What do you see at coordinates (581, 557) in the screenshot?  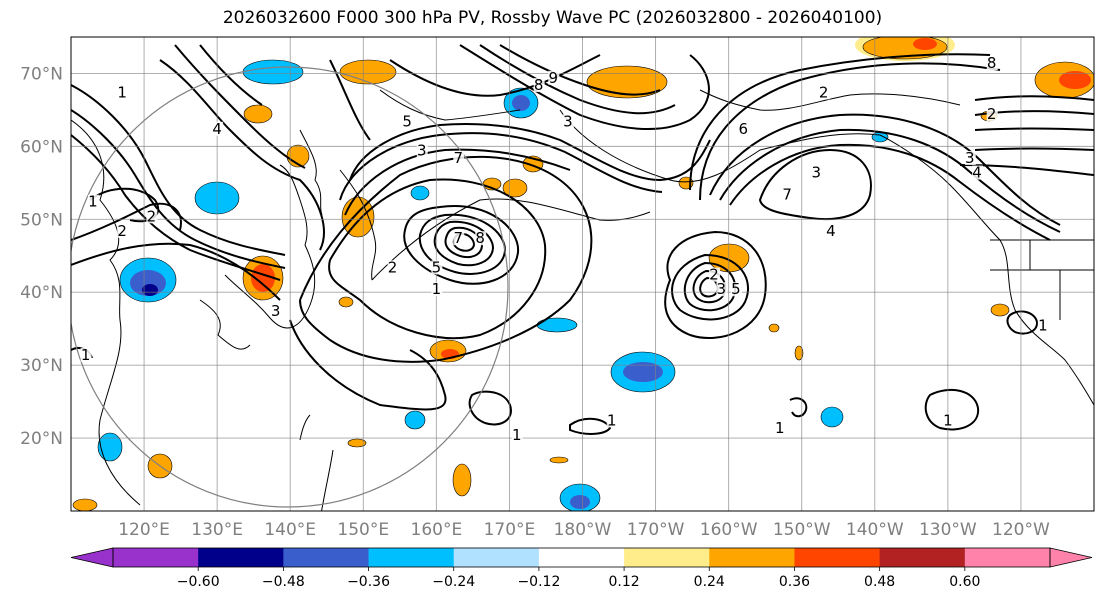 I see `colorbar-frame` at bounding box center [581, 557].